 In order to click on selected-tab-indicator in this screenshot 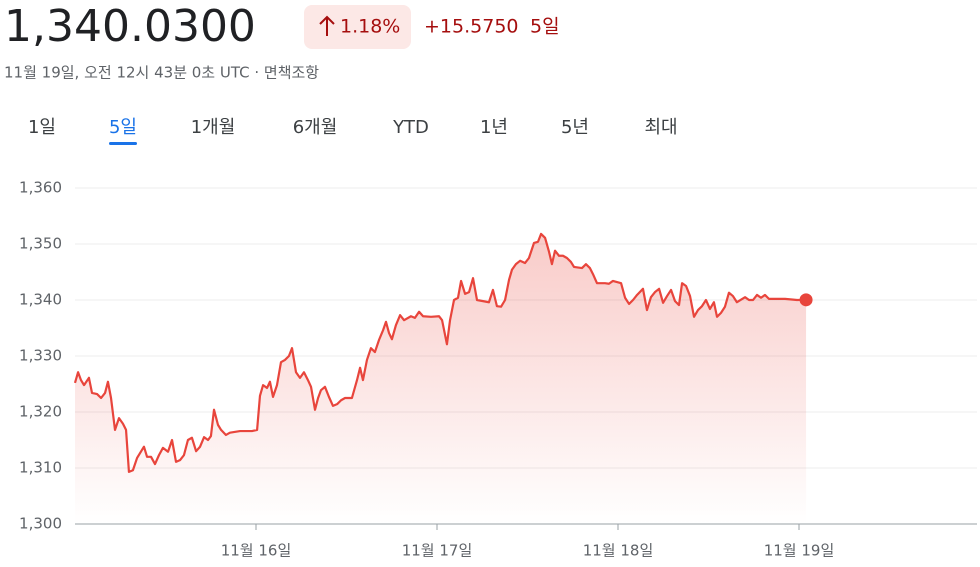, I will do `click(123, 143)`.